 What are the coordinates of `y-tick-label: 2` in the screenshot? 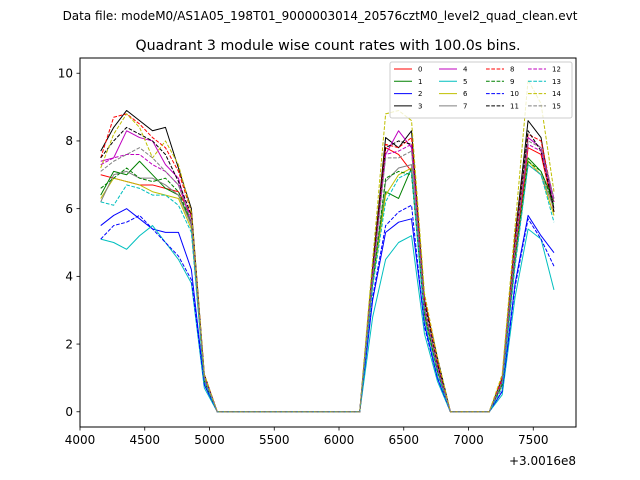 It's located at (69, 344).